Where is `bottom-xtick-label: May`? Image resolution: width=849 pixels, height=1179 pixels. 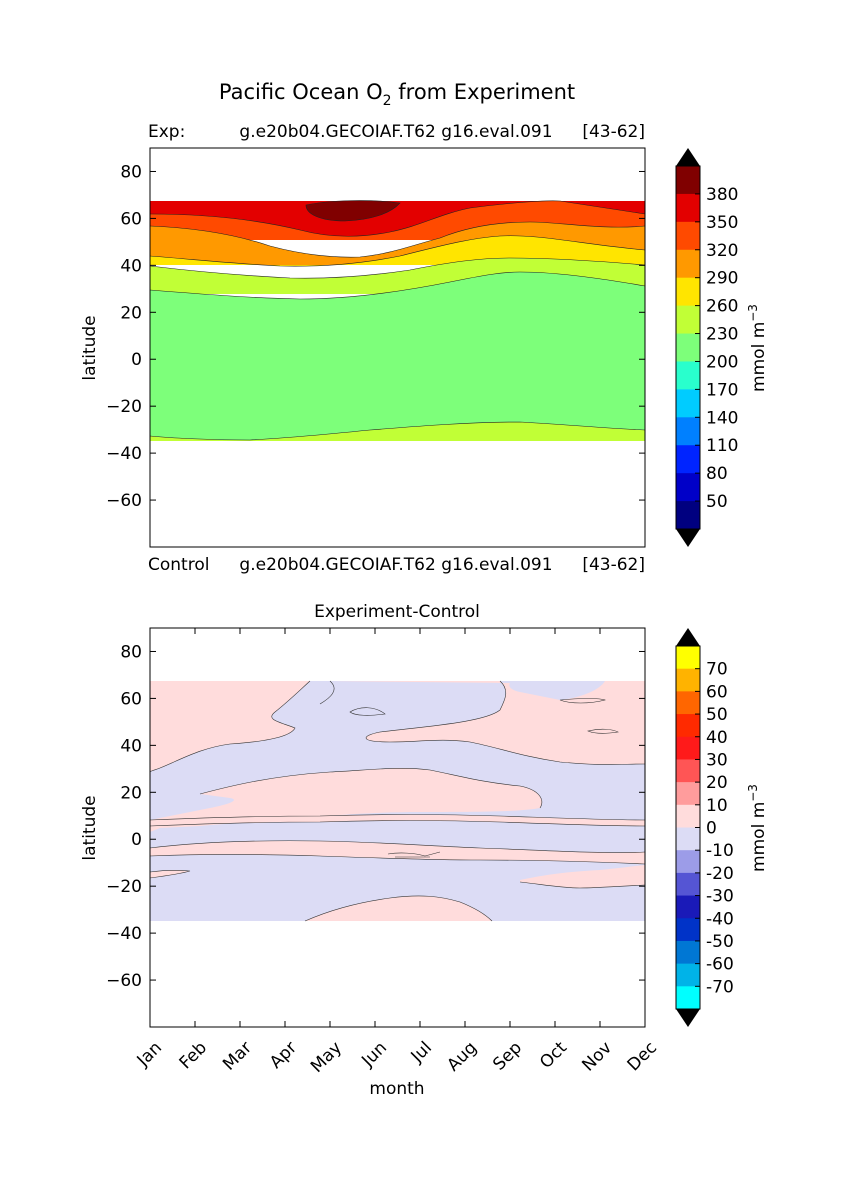
bottom-xtick-label: May is located at coordinates (326, 1057).